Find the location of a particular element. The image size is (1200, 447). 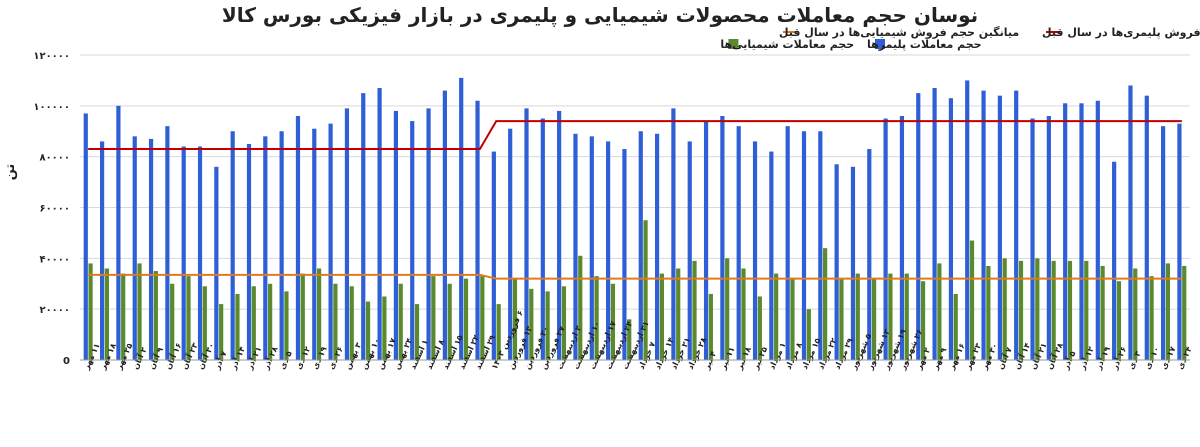

line-polymer-average is located at coordinates (635, 135).